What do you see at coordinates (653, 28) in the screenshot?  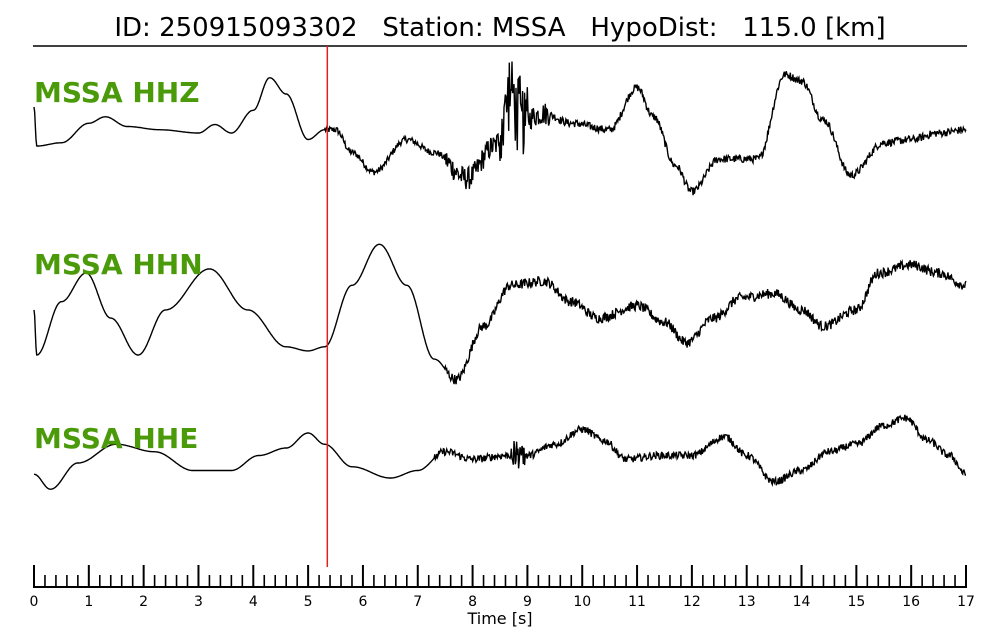 I see `title-hypodist-label: HypoDist:` at bounding box center [653, 28].